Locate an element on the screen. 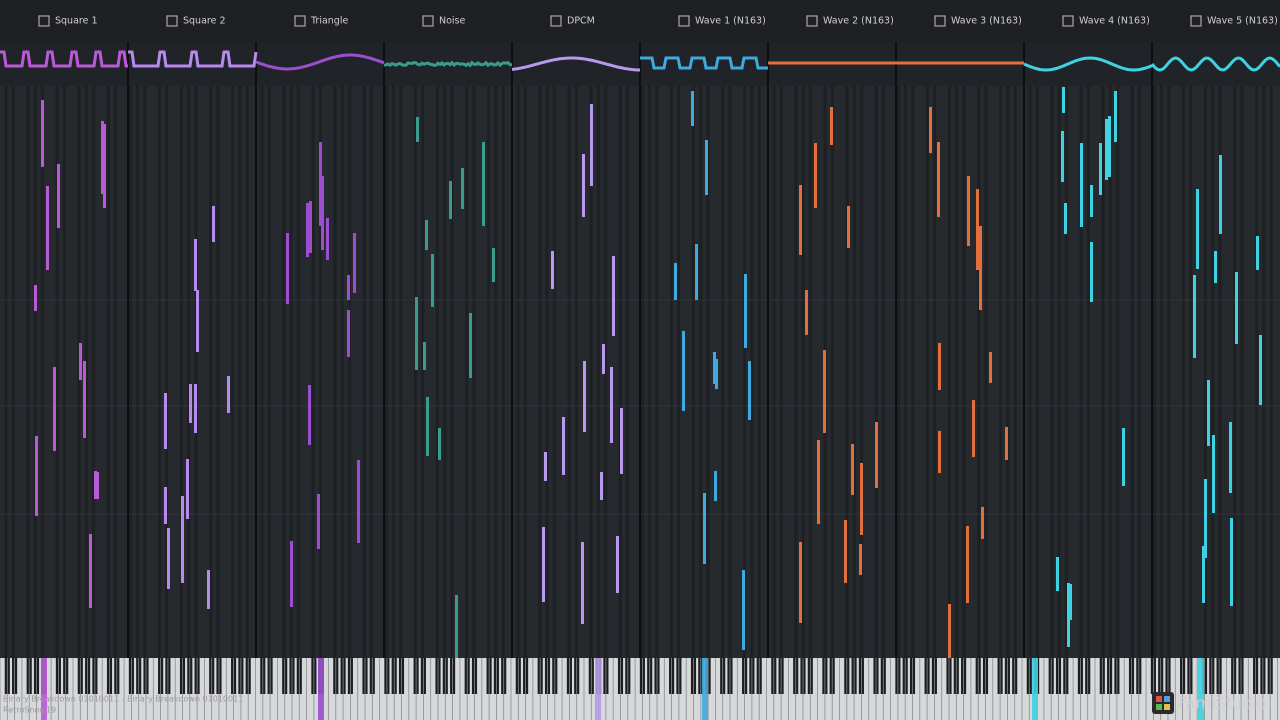  channel-name: Square 1 is located at coordinates (76, 21).